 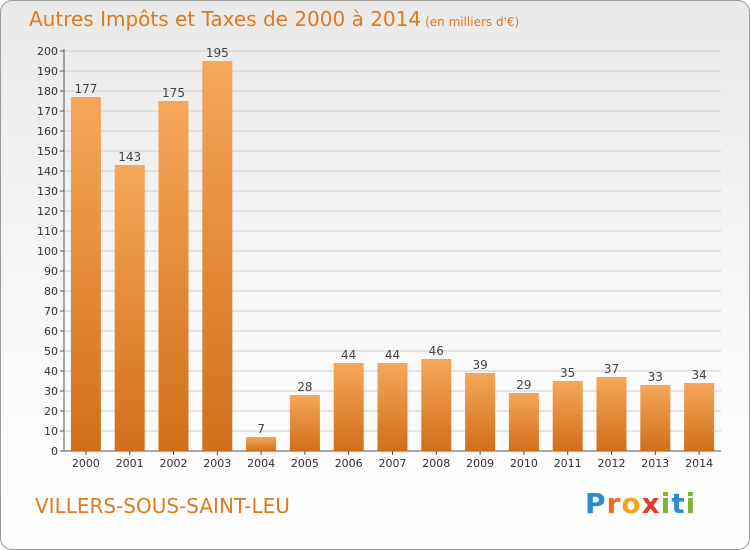 I want to click on bar-2013, so click(x=655, y=418).